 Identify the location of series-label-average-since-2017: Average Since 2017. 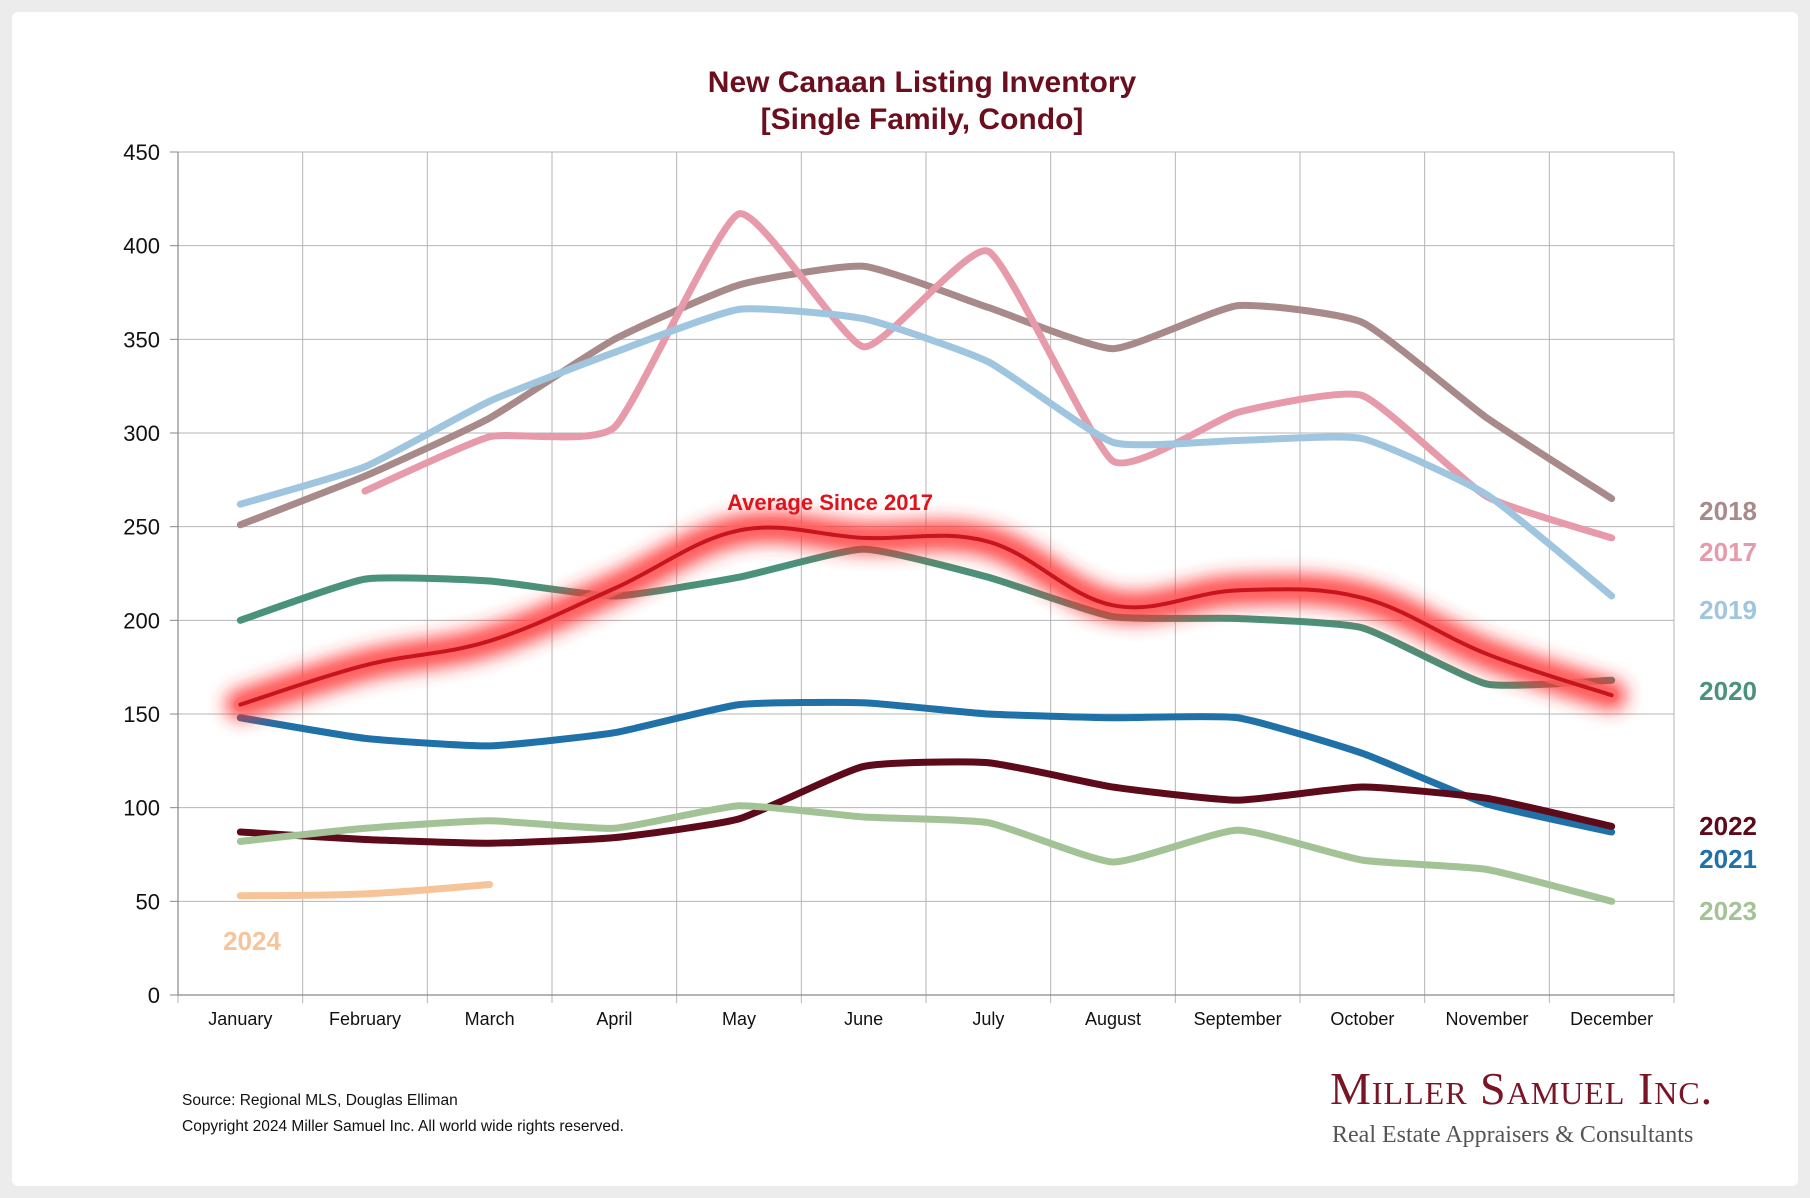
(830, 502).